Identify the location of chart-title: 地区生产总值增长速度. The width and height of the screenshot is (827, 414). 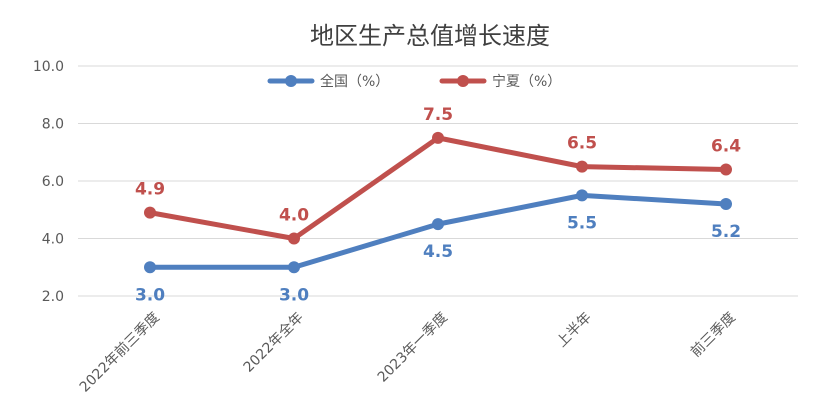
(430, 36).